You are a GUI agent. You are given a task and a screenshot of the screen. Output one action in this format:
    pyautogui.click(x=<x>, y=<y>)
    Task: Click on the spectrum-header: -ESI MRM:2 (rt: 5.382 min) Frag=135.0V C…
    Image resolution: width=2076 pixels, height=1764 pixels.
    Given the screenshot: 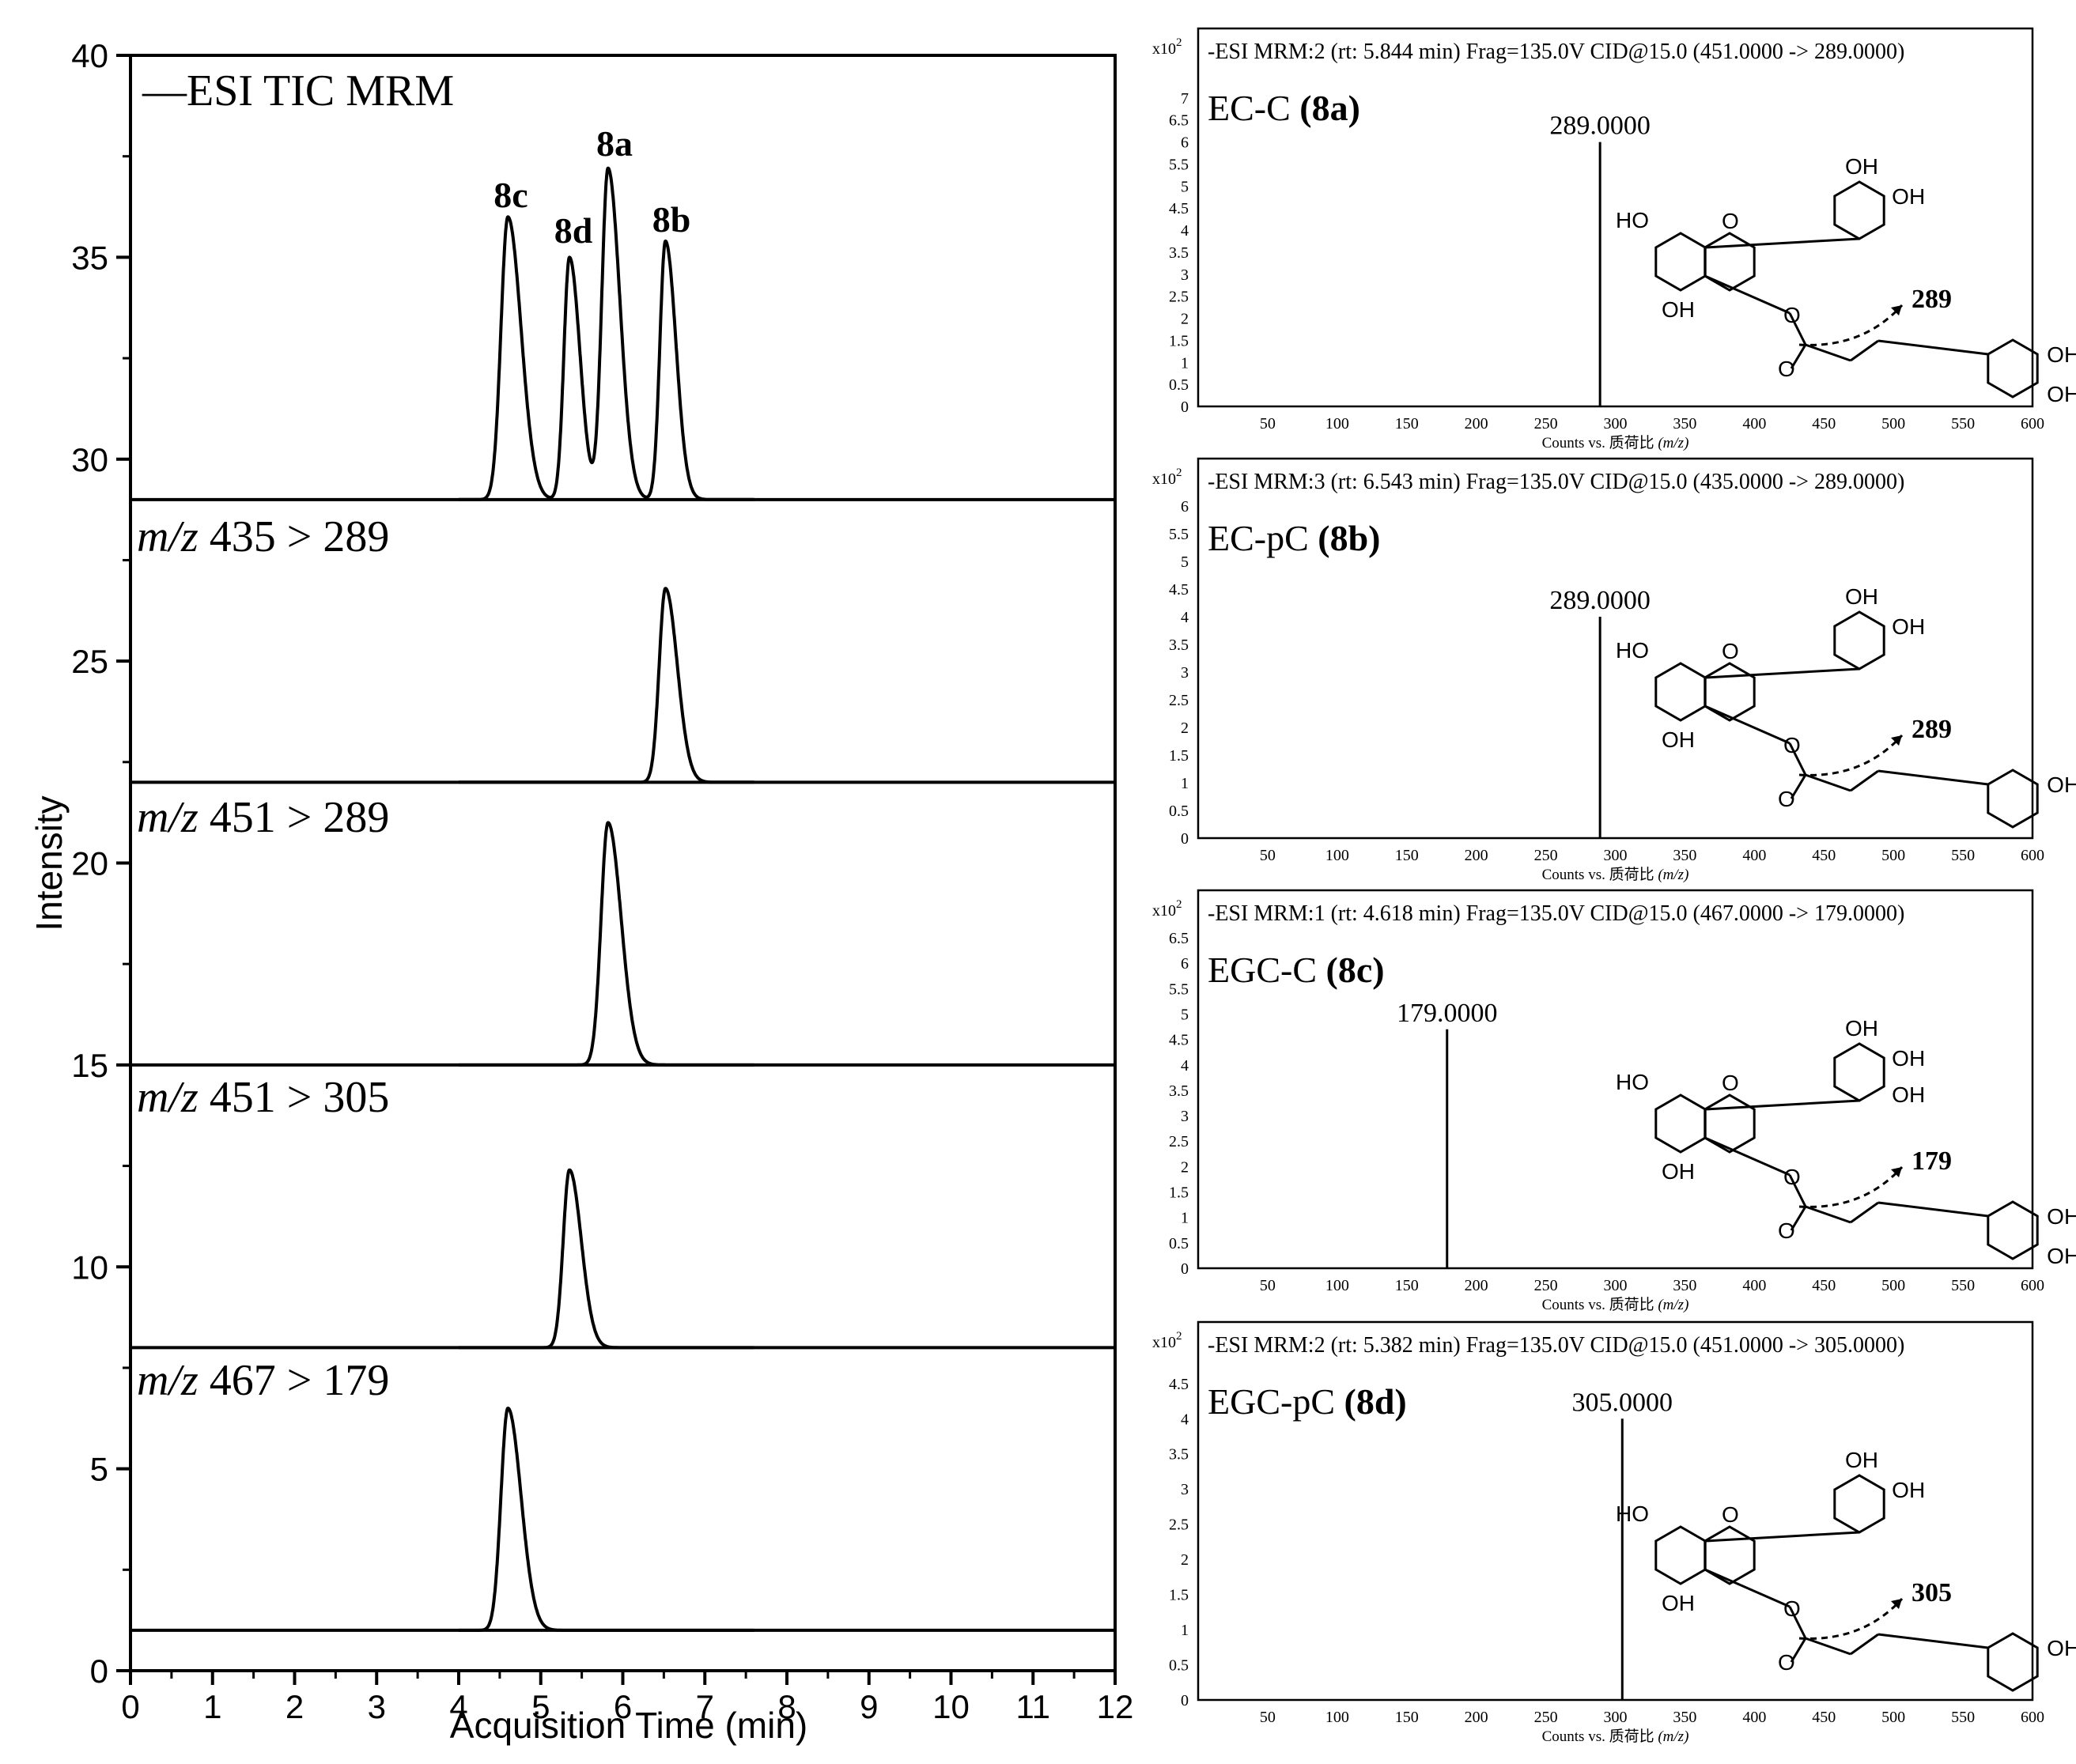 What is the action you would take?
    pyautogui.click(x=1556, y=1345)
    